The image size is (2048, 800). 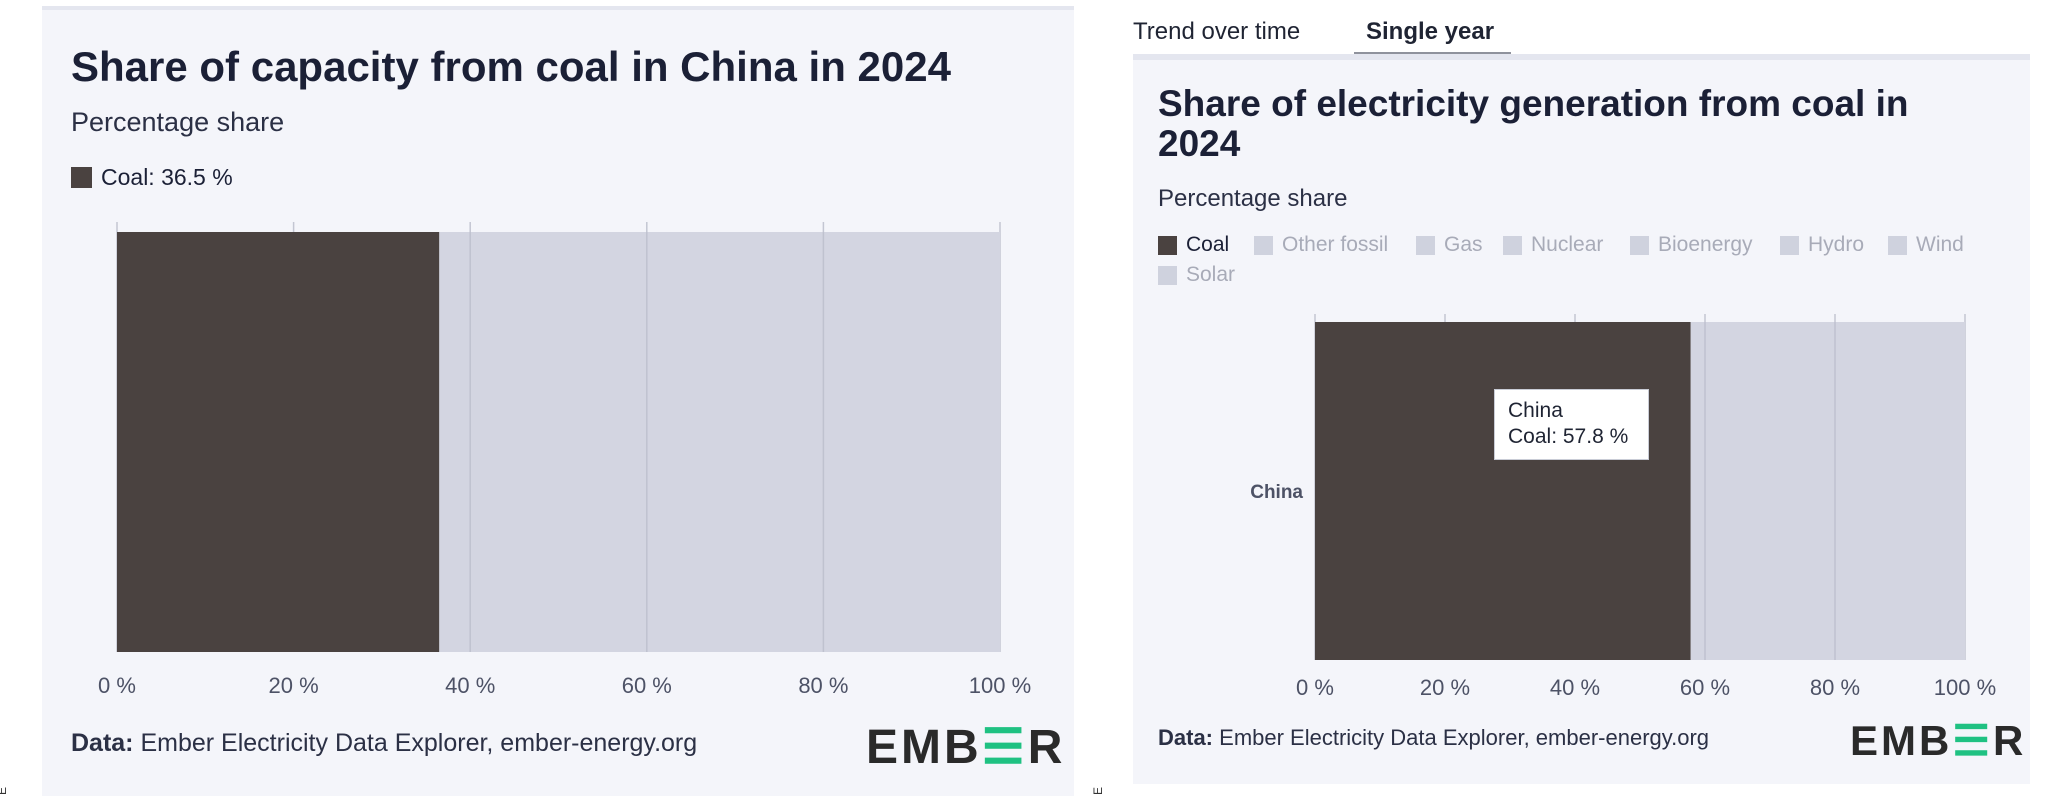 What do you see at coordinates (1463, 244) in the screenshot?
I see `legend-label-gas: Gas` at bounding box center [1463, 244].